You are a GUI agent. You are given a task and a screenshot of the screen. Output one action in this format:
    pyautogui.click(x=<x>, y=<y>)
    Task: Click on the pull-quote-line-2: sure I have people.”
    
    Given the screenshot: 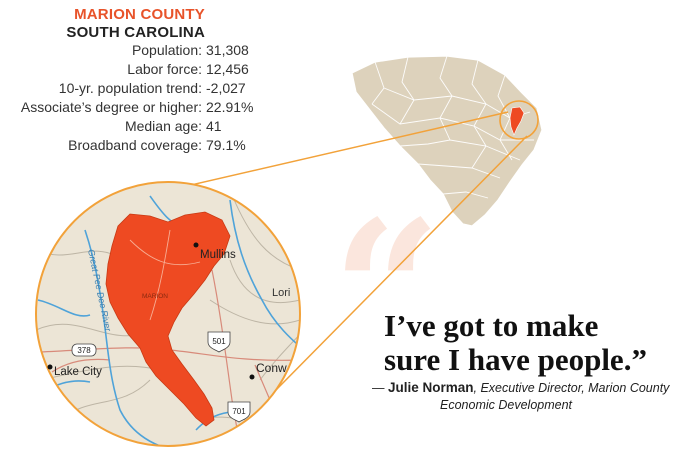 What is the action you would take?
    pyautogui.click(x=515, y=359)
    